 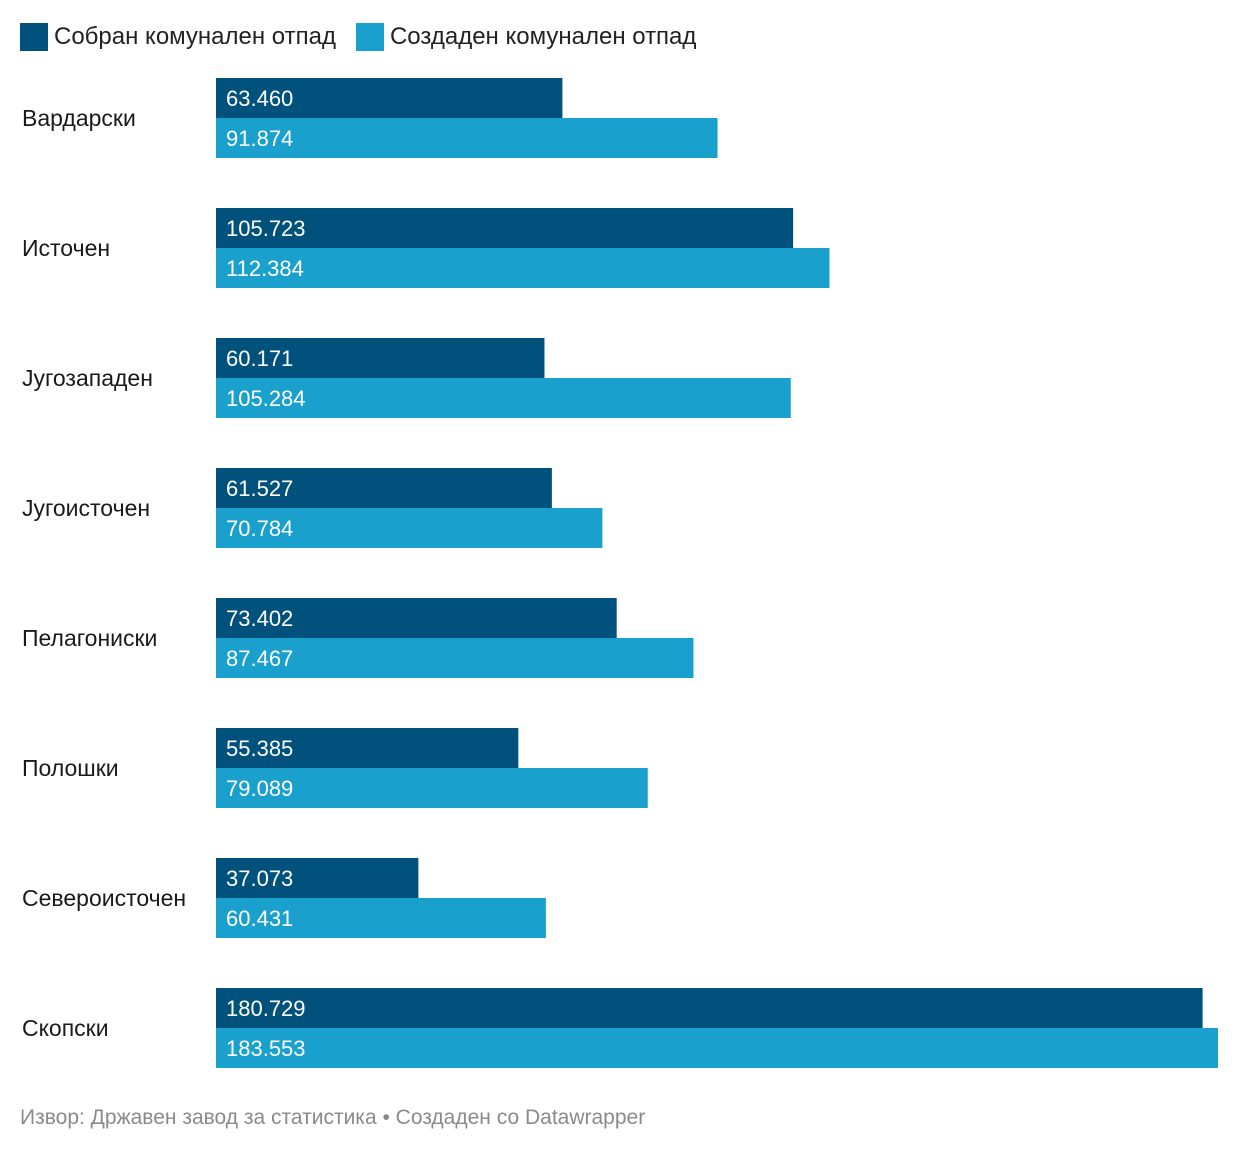 What do you see at coordinates (79, 118) in the screenshot?
I see `category-label: Вардарски` at bounding box center [79, 118].